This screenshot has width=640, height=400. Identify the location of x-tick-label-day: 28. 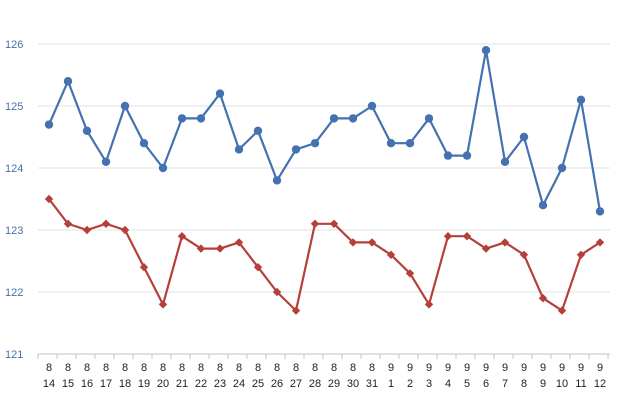
(315, 384).